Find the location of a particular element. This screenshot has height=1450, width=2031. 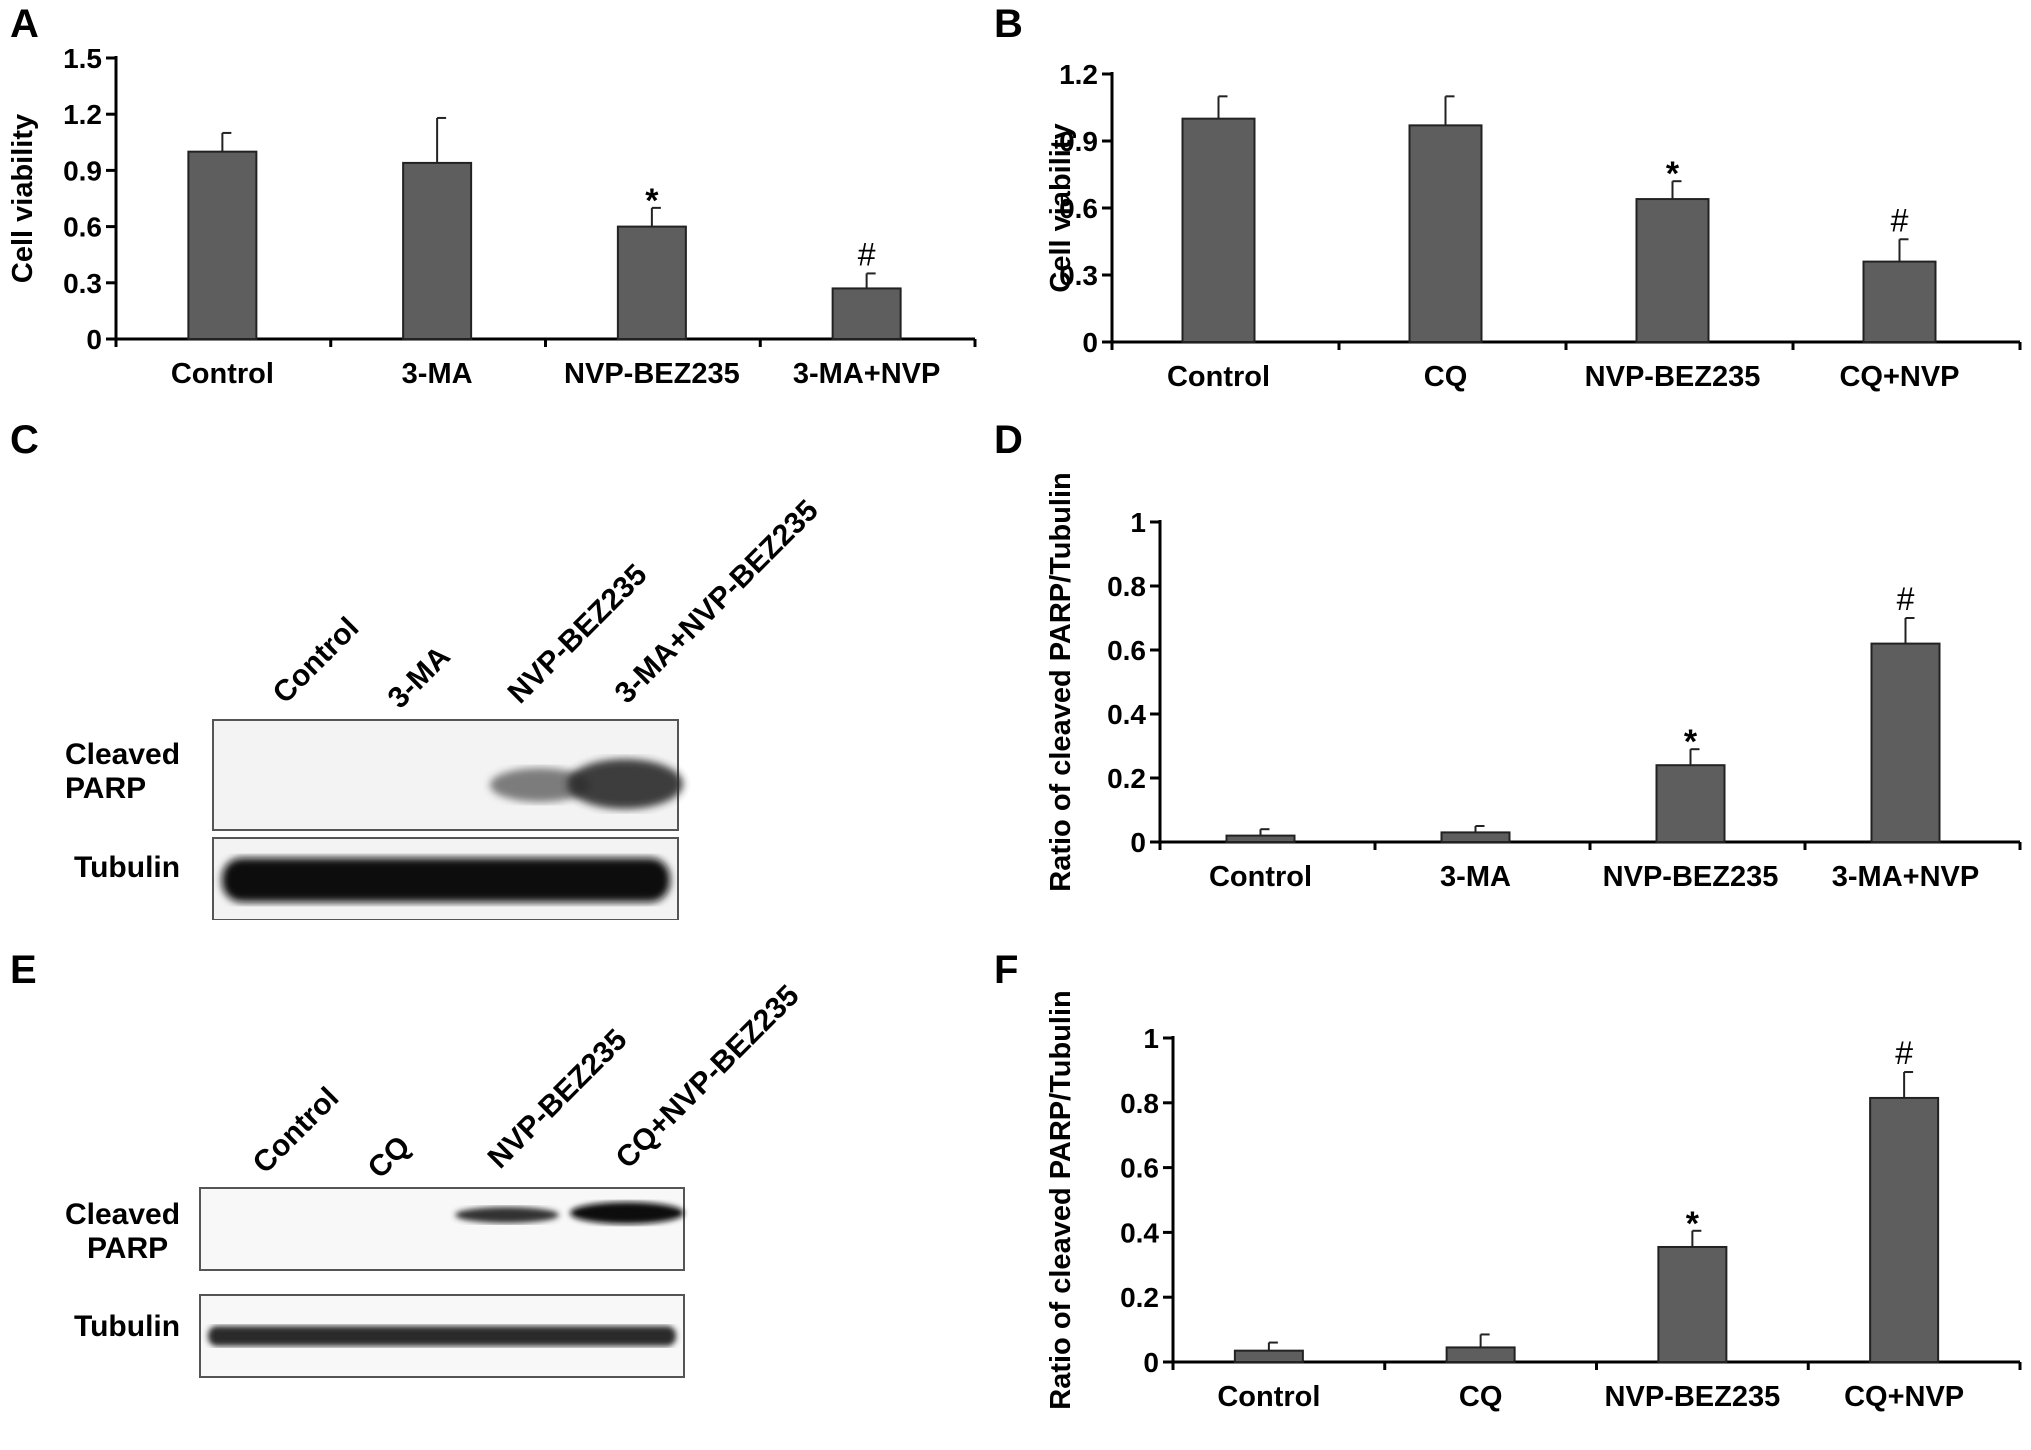

chart-a-y-tick-label: 0 is located at coordinates (94, 339).